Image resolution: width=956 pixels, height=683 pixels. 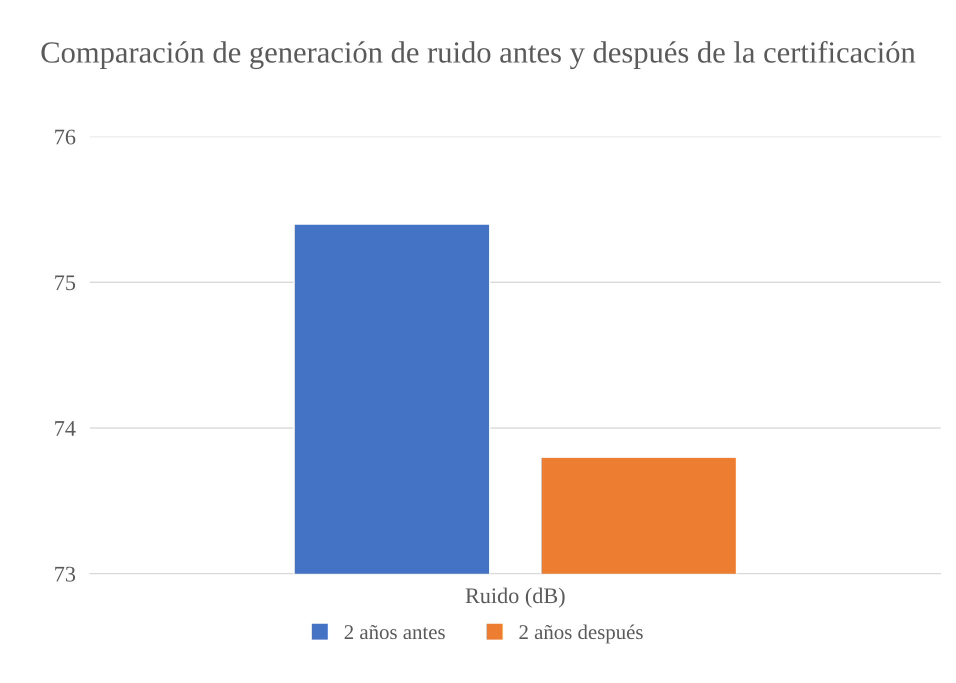 What do you see at coordinates (65, 137) in the screenshot?
I see `y-tick-label: 76` at bounding box center [65, 137].